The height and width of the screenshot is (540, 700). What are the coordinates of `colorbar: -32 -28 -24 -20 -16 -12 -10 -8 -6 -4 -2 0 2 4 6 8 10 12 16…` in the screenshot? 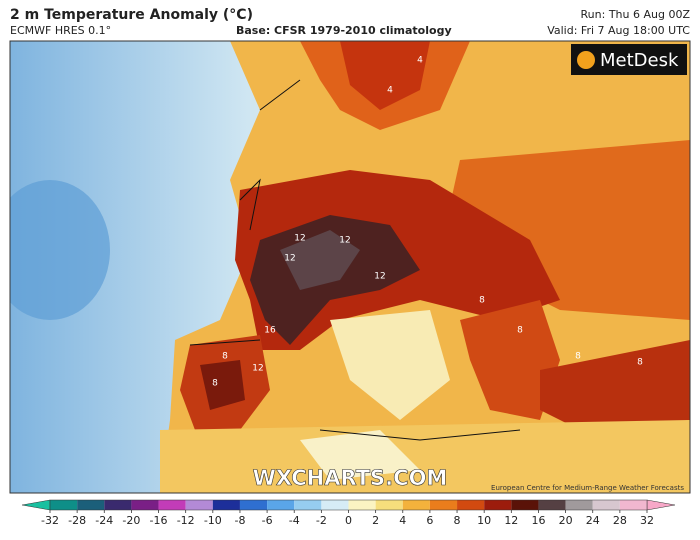 It's located at (348, 513).